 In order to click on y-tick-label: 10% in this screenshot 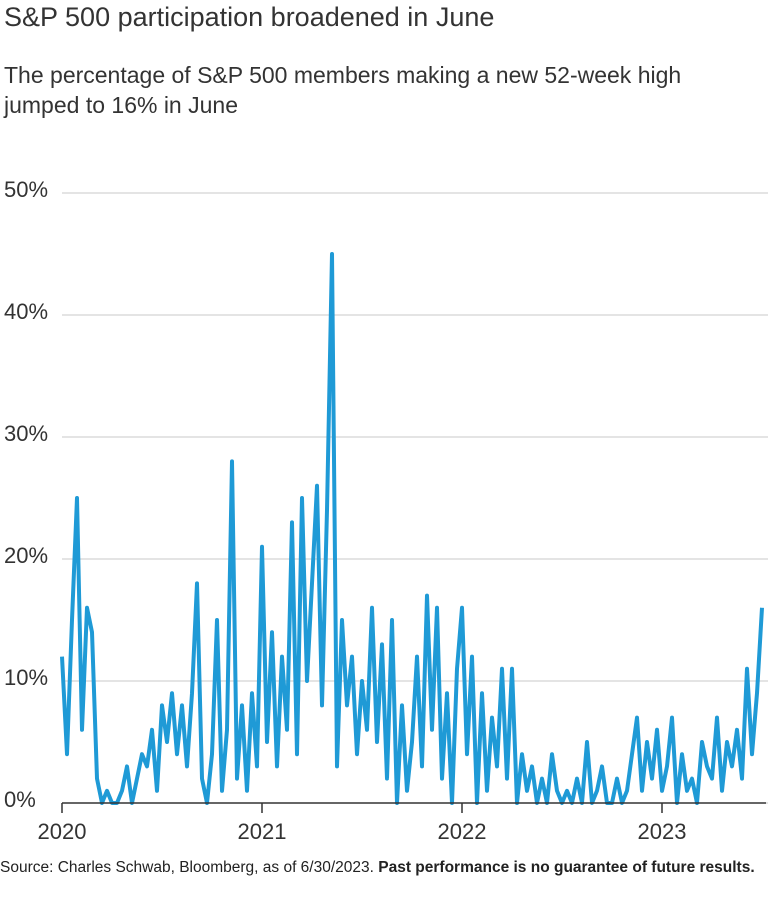, I will do `click(26, 677)`.